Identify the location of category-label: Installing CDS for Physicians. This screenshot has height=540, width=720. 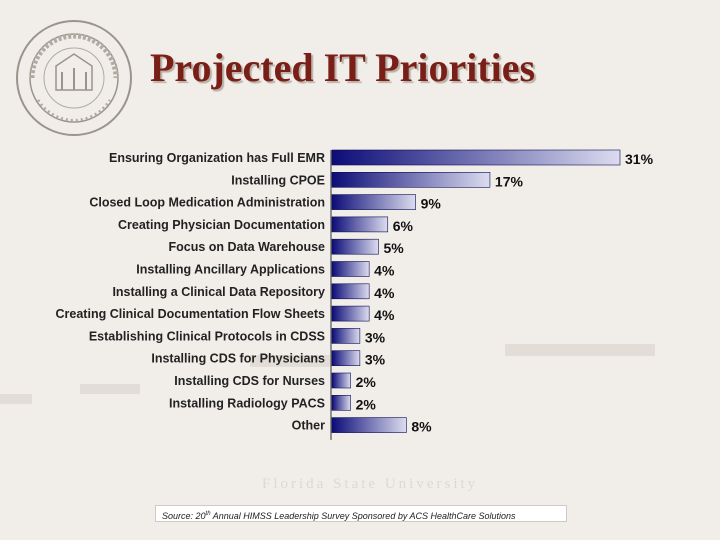
(238, 359).